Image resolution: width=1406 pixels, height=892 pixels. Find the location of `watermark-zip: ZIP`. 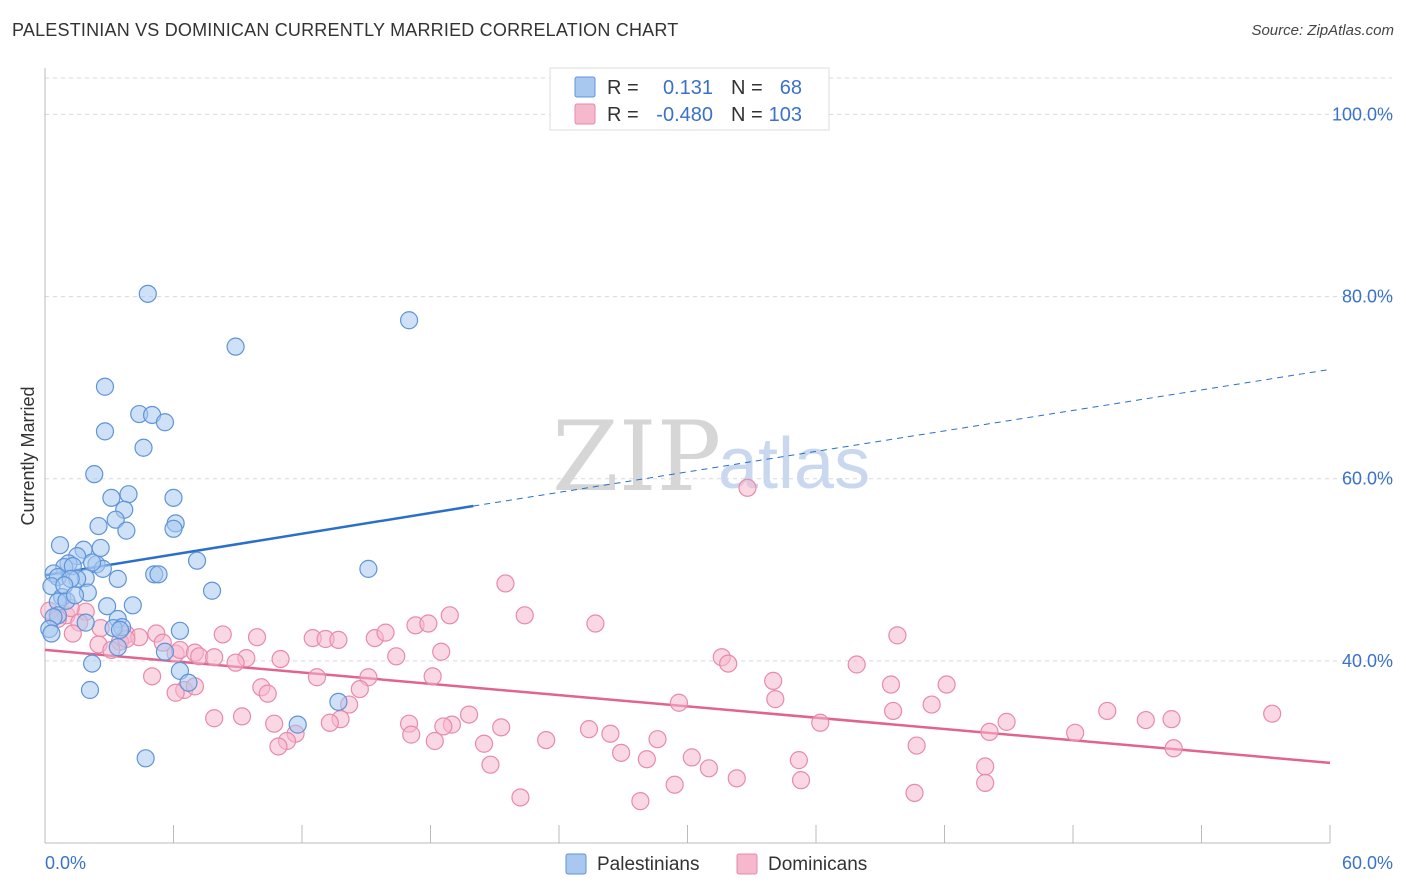

watermark-zip: ZIP is located at coordinates (636, 457).